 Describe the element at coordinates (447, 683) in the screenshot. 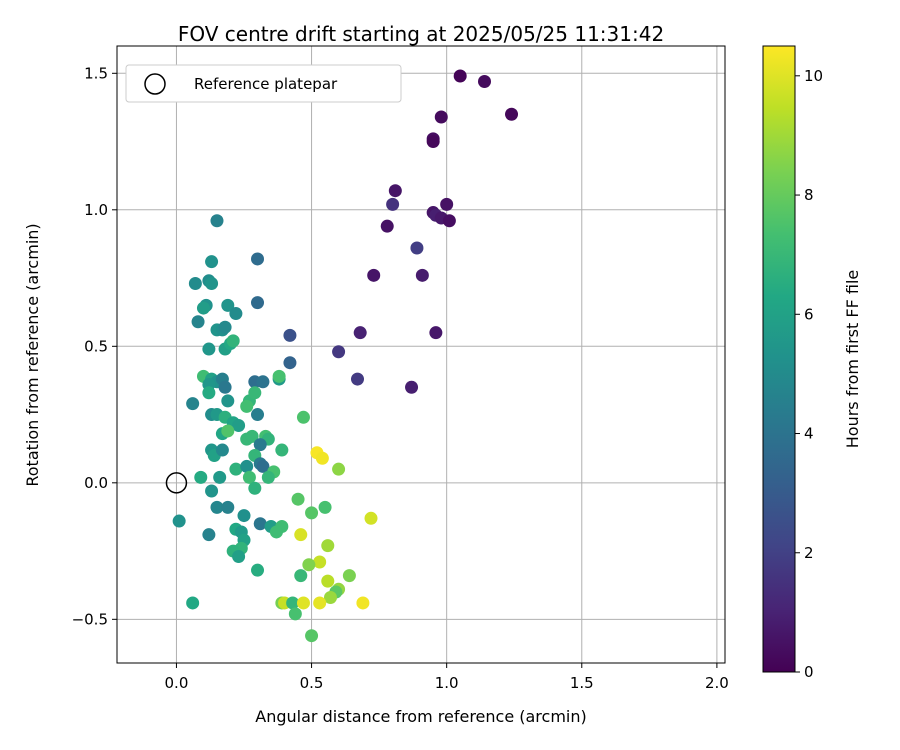

I see `x-tick-label: 1.0` at that location.